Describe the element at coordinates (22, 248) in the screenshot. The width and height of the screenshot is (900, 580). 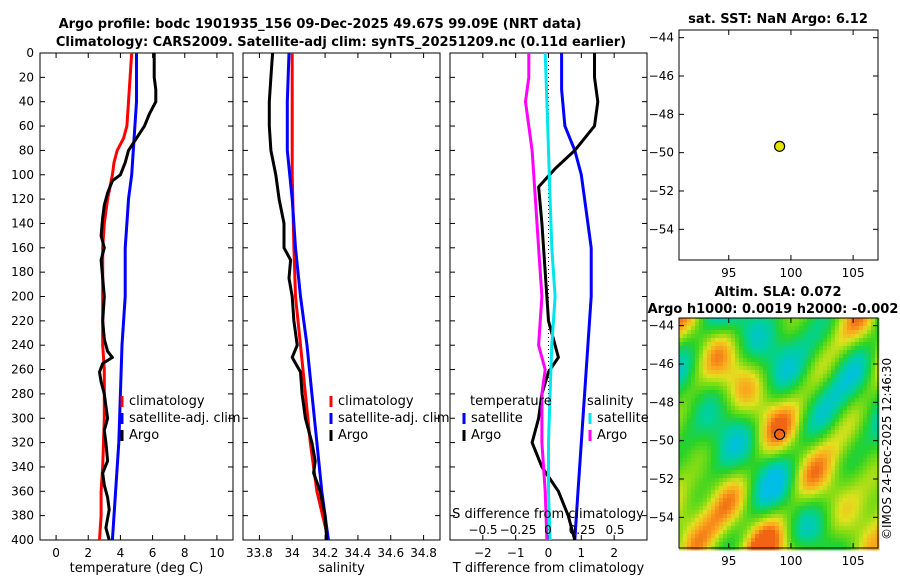
I see `y-tick-label: 160` at that location.